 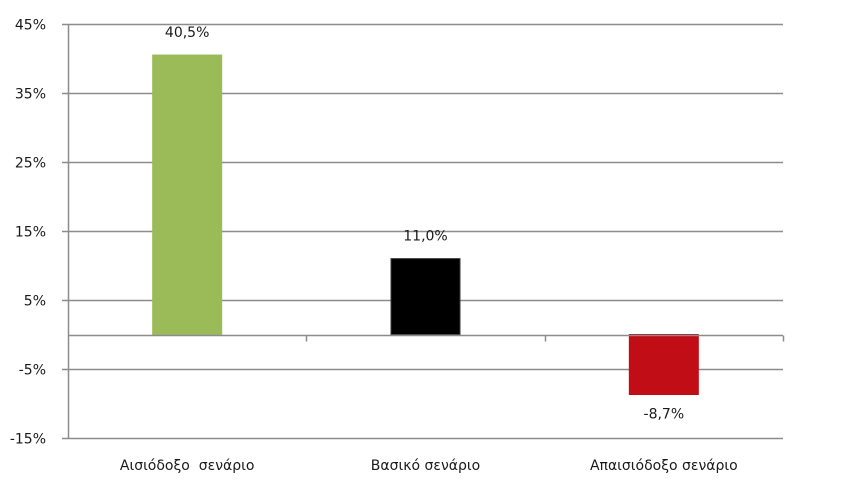 I want to click on data-label: -8,7%, so click(x=664, y=415).